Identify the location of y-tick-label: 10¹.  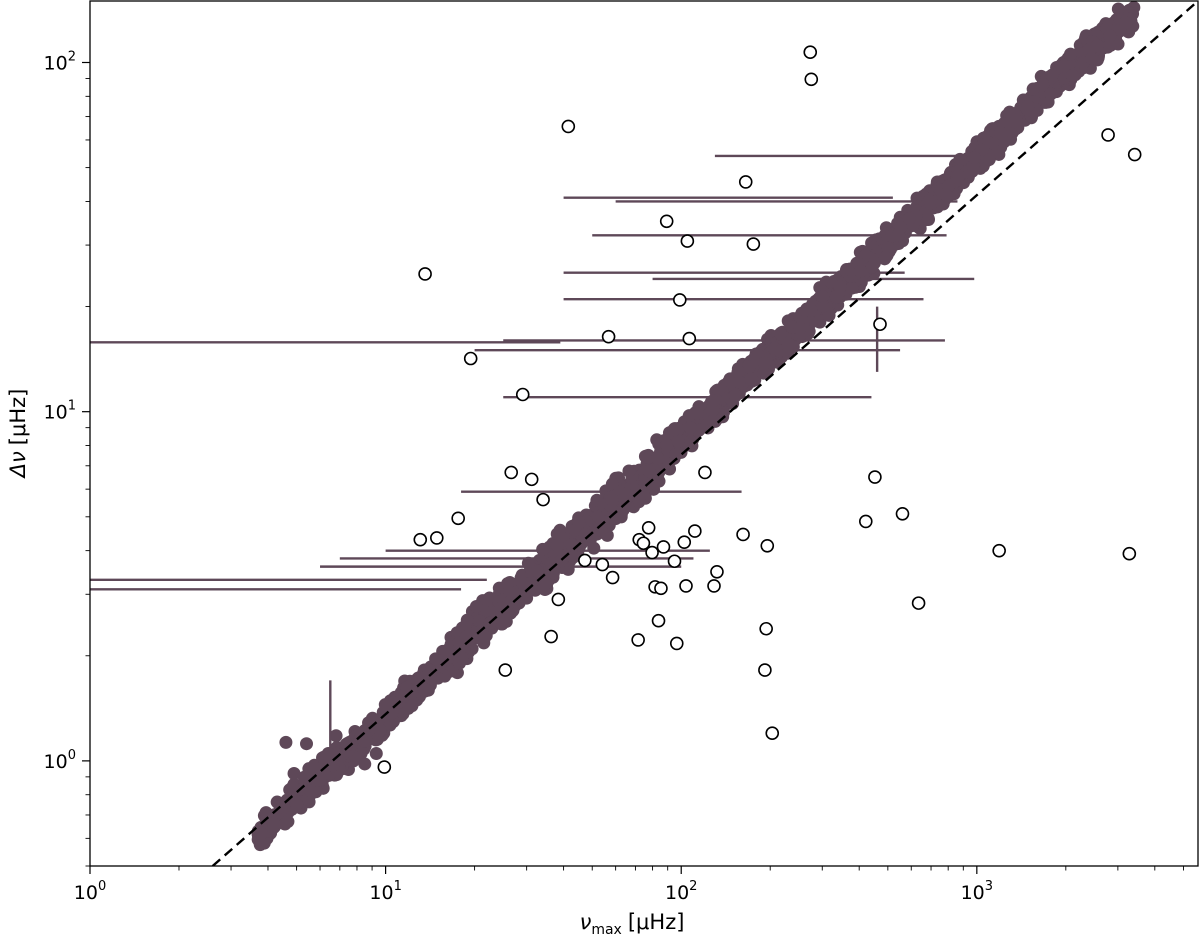
(60, 411).